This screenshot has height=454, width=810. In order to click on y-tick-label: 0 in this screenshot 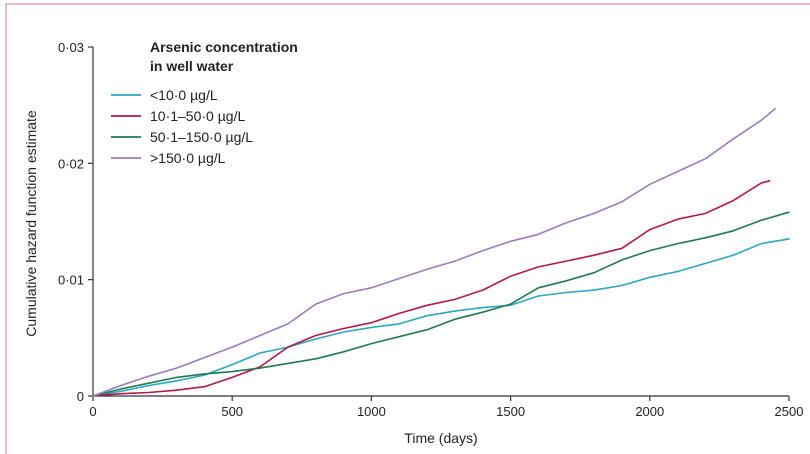, I will do `click(80, 396)`.